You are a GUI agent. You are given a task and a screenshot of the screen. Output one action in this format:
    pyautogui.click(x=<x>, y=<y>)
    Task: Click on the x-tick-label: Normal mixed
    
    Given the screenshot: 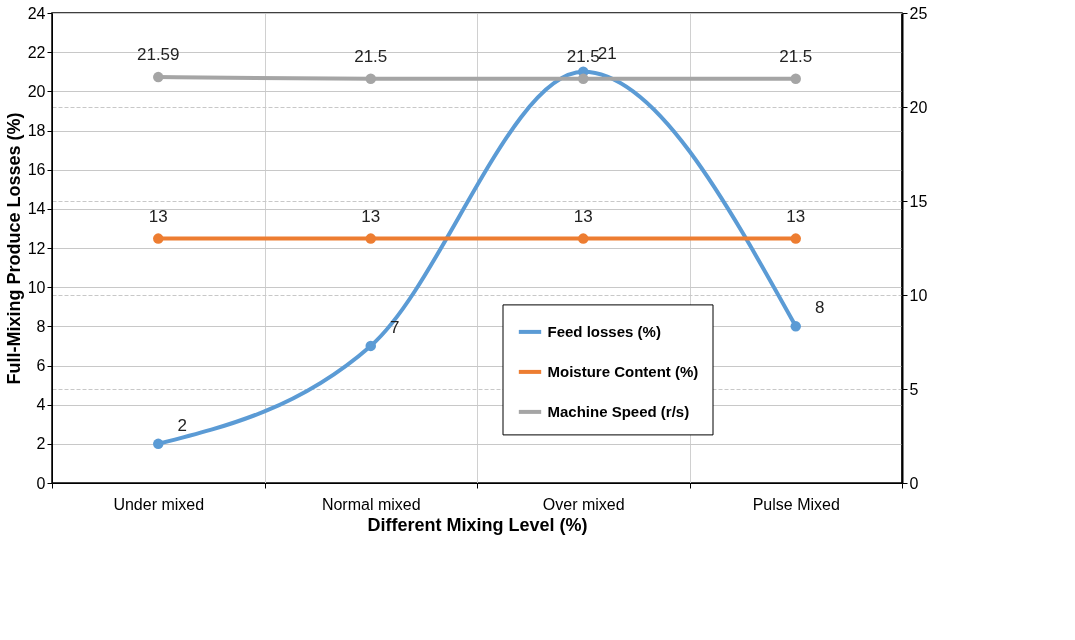 What is the action you would take?
    pyautogui.click(x=371, y=504)
    